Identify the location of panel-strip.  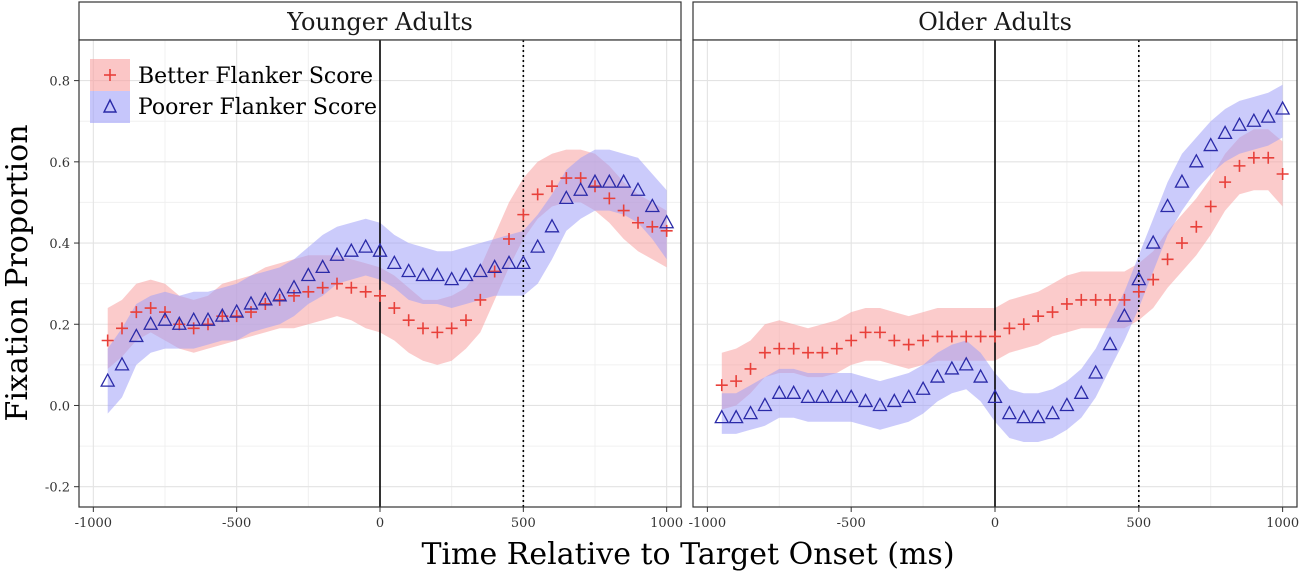
(380, 21).